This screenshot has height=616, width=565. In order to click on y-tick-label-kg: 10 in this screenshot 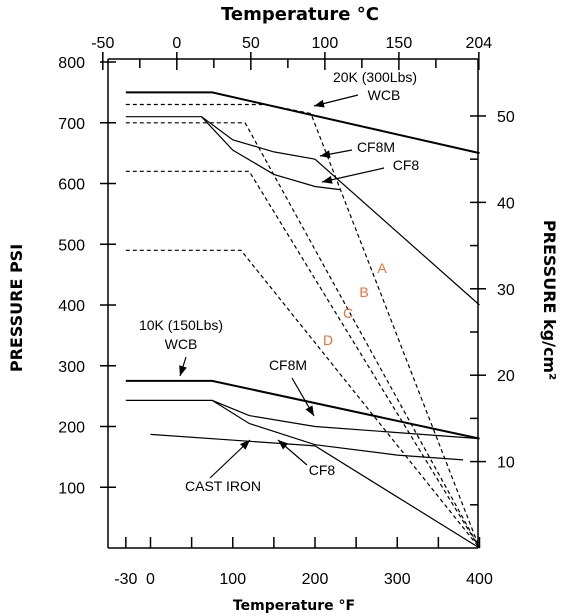, I will do `click(506, 463)`.